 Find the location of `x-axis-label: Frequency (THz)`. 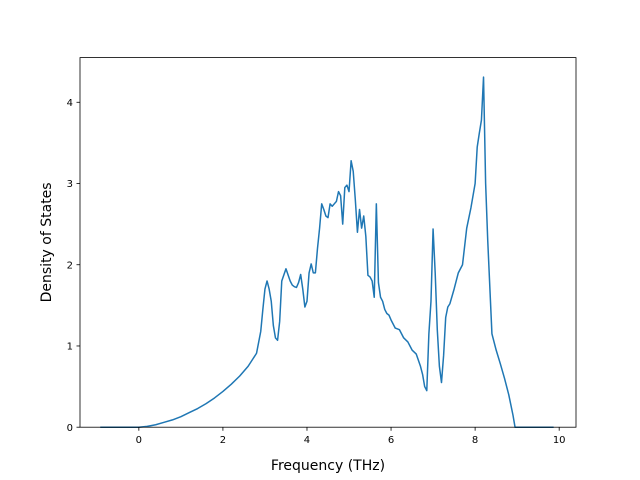

x-axis-label: Frequency (THz) is located at coordinates (328, 466).